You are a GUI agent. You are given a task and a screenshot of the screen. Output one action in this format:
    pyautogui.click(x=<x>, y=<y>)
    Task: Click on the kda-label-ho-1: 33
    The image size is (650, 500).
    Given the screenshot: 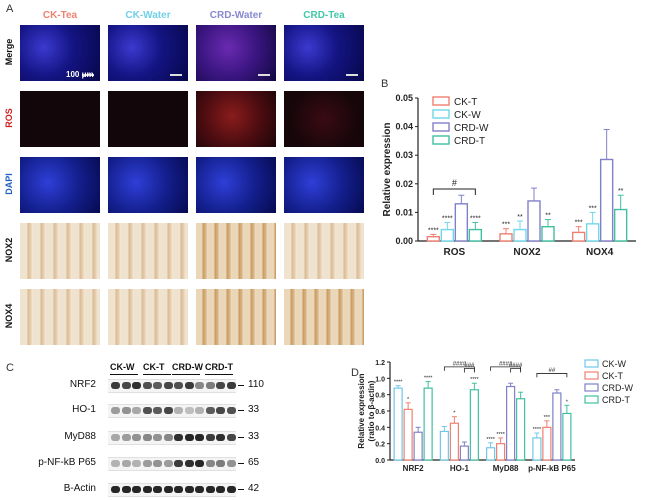 What is the action you would take?
    pyautogui.click(x=254, y=409)
    